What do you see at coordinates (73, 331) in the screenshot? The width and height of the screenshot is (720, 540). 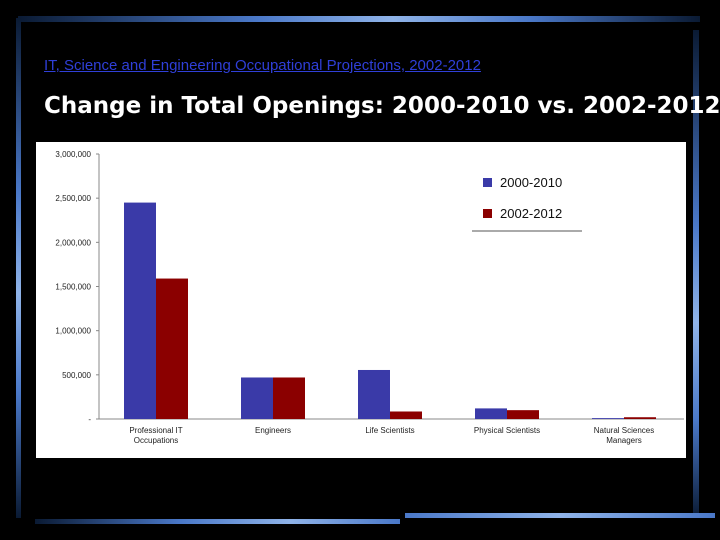 I see `y-tick-label: 1,000,000` at bounding box center [73, 331].